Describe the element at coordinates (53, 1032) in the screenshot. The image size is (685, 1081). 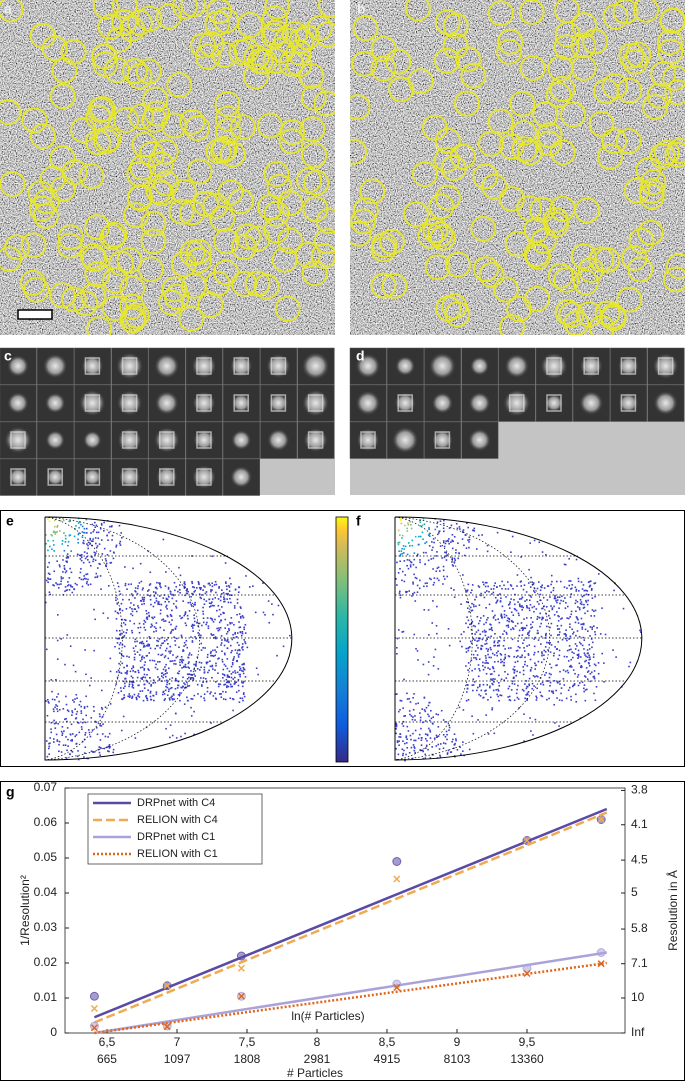
I see `y-tick-label: 0` at that location.